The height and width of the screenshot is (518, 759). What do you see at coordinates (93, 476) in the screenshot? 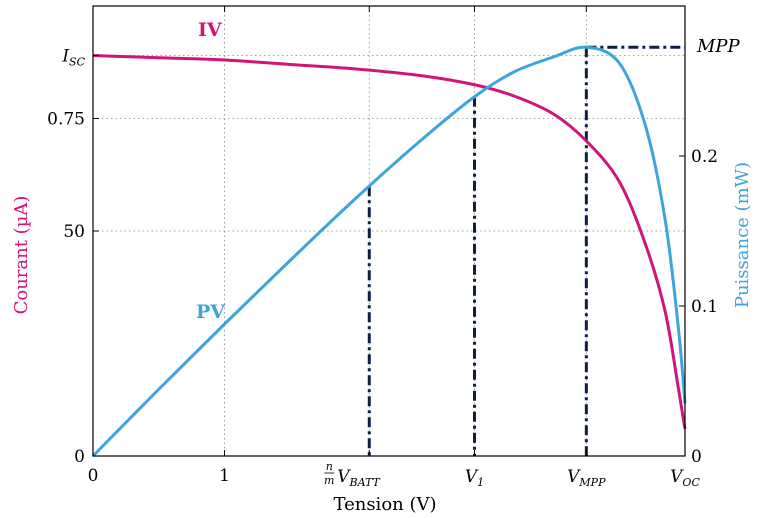
I see `x-tick-label: 0` at bounding box center [93, 476].